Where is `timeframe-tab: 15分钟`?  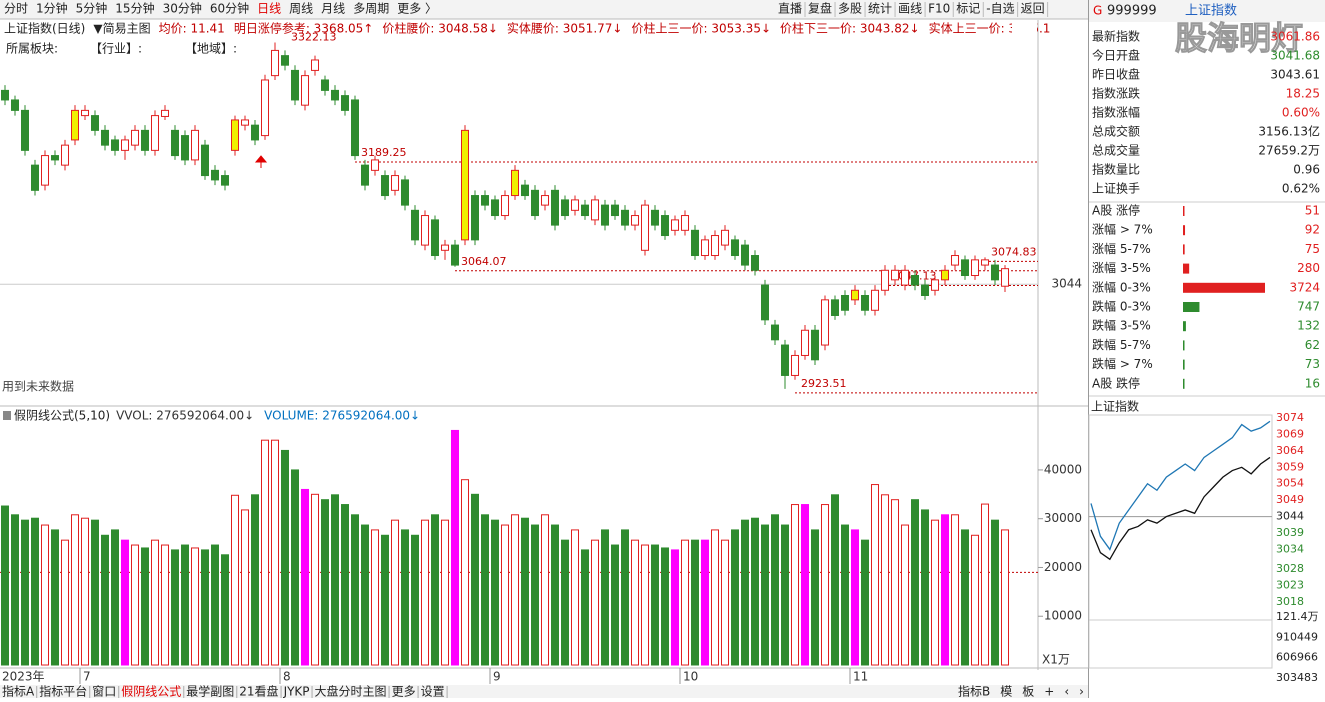 timeframe-tab: 15分钟 is located at coordinates (134, 8).